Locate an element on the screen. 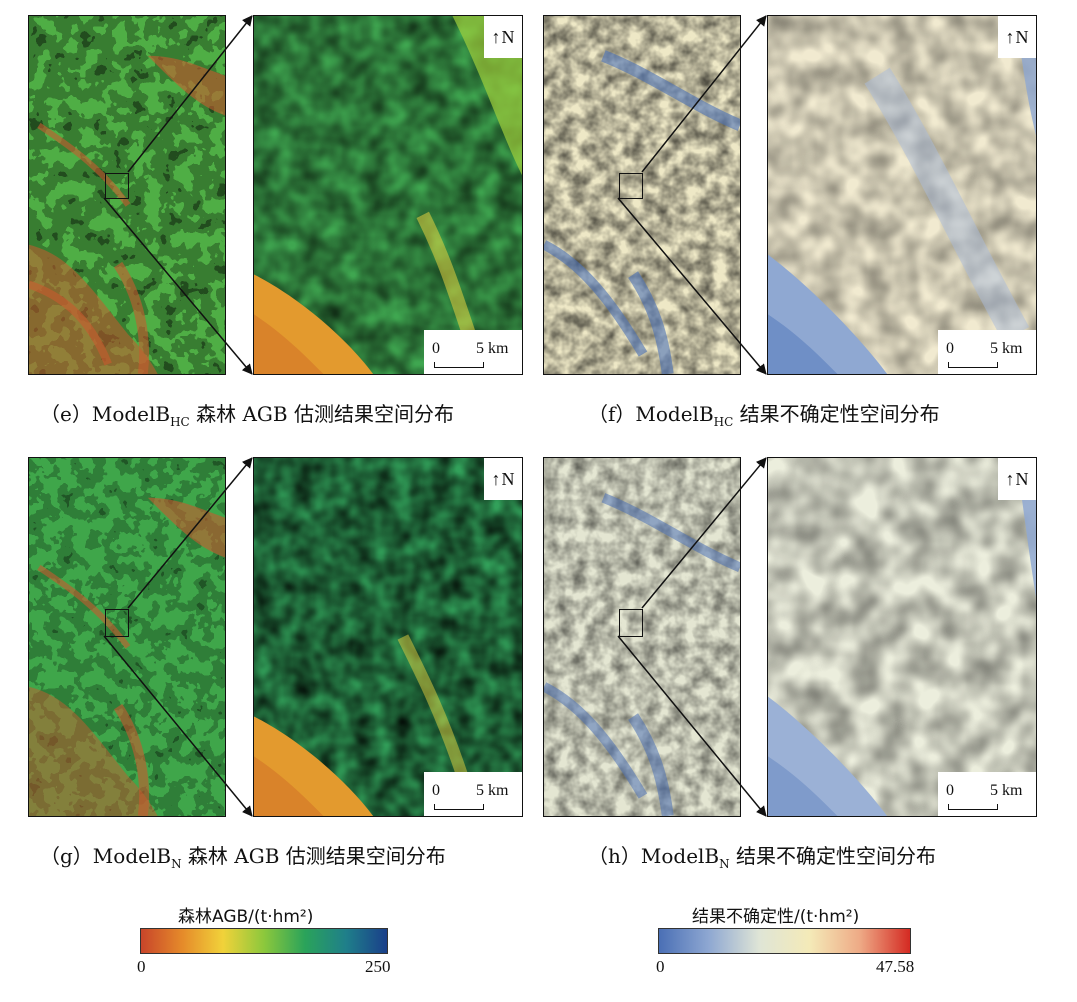 The image size is (1077, 1002). agb-zoom-map-g: ↑ N 0 5 km is located at coordinates (388, 637).